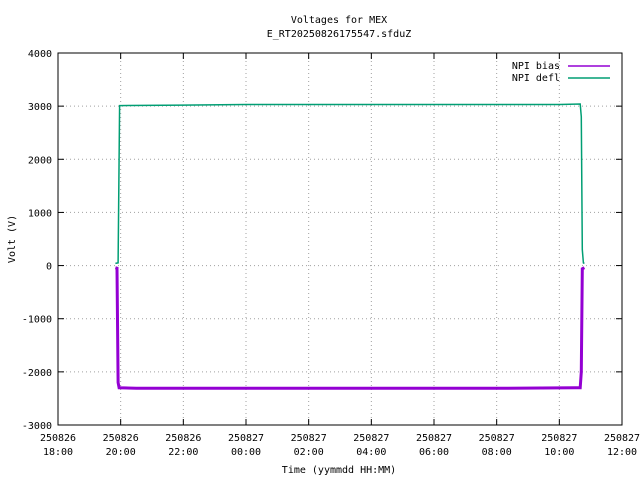 The image size is (640, 480). I want to click on x-tick-time-label: 22:00, so click(183, 452).